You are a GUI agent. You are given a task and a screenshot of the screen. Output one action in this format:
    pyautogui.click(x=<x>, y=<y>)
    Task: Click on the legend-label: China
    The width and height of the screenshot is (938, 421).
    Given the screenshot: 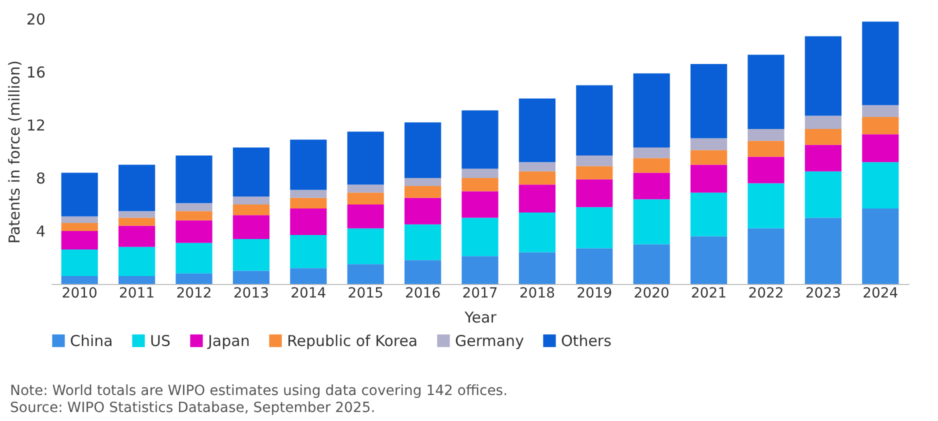 What is the action you would take?
    pyautogui.click(x=91, y=341)
    